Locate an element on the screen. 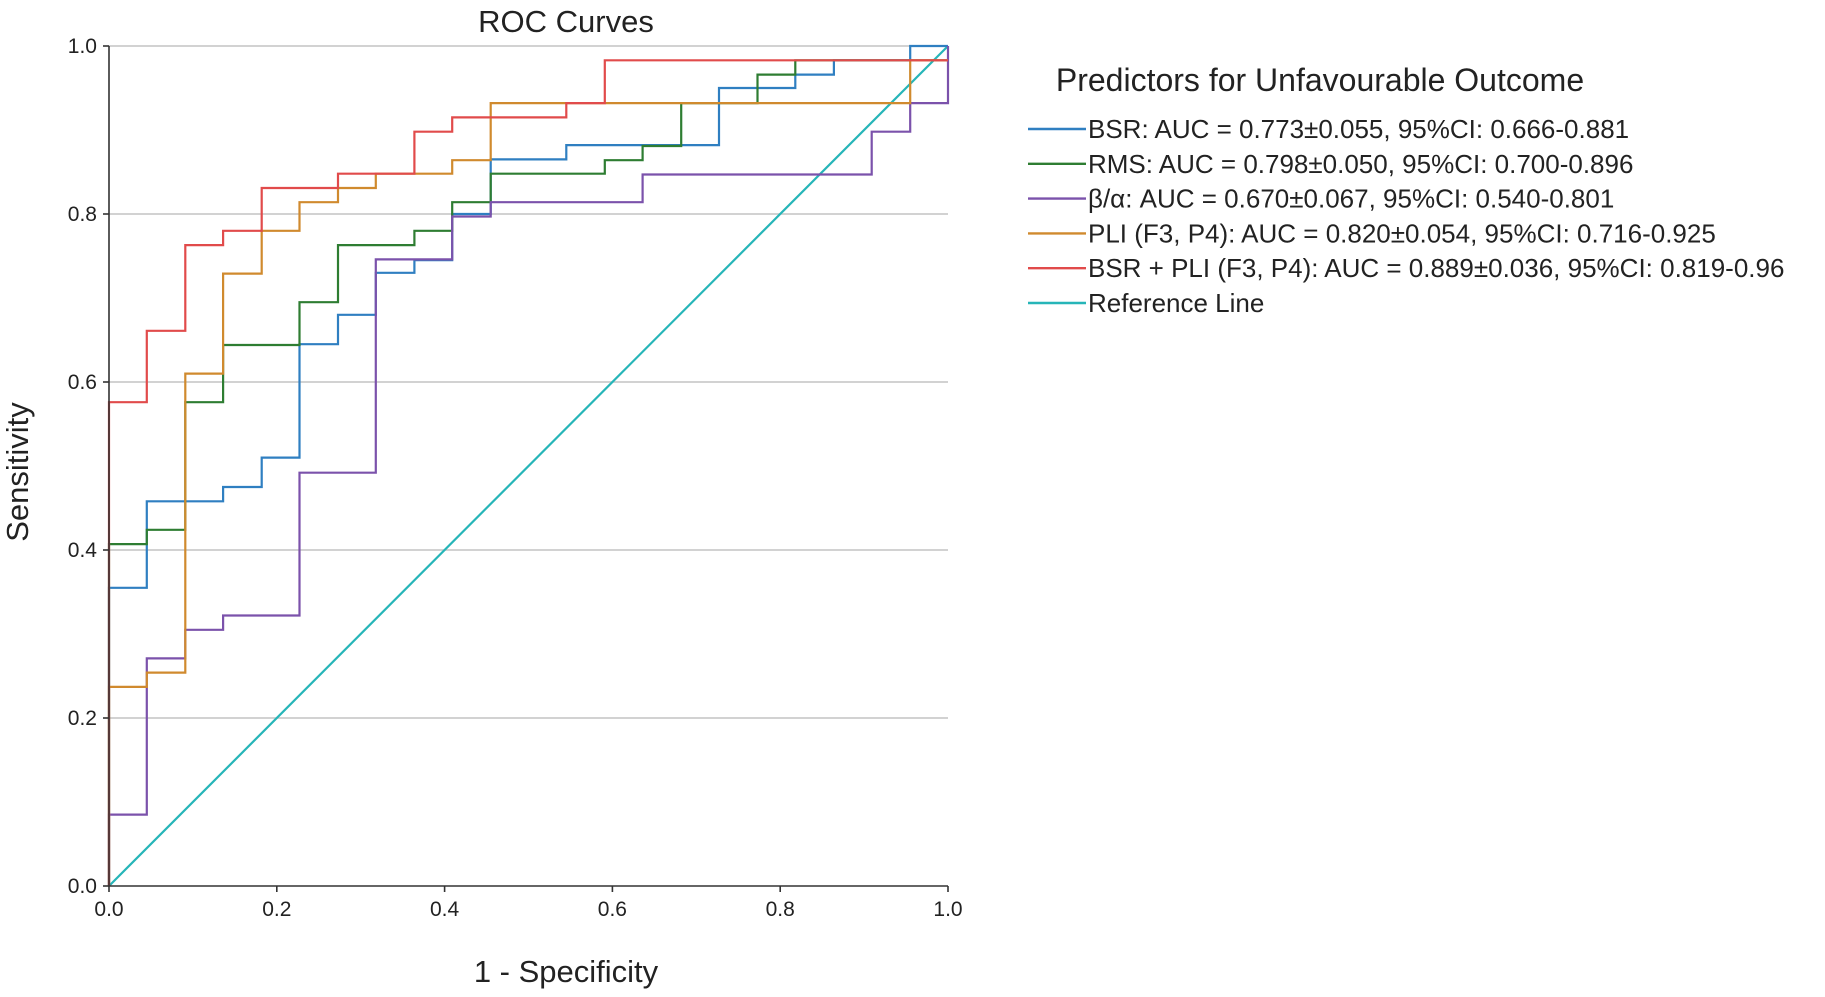 The height and width of the screenshot is (997, 1825). y-tick-label: 0.2 is located at coordinates (82, 718).